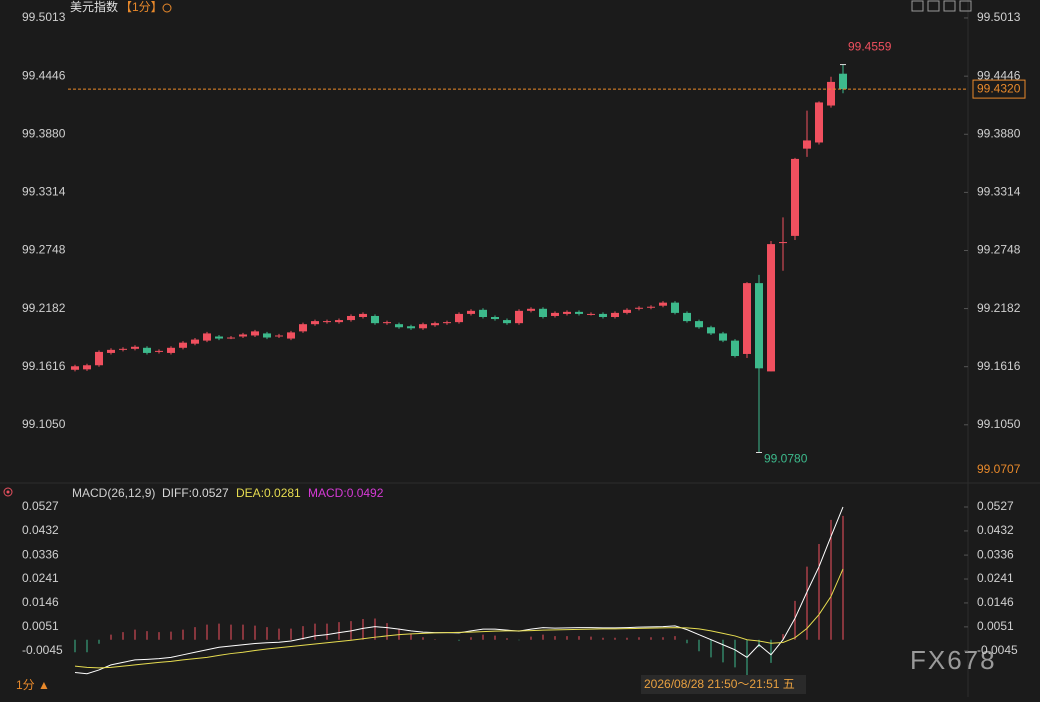 The width and height of the screenshot is (1040, 702). Describe the element at coordinates (248, 493) in the screenshot. I see `legend-name: DEA` at that location.